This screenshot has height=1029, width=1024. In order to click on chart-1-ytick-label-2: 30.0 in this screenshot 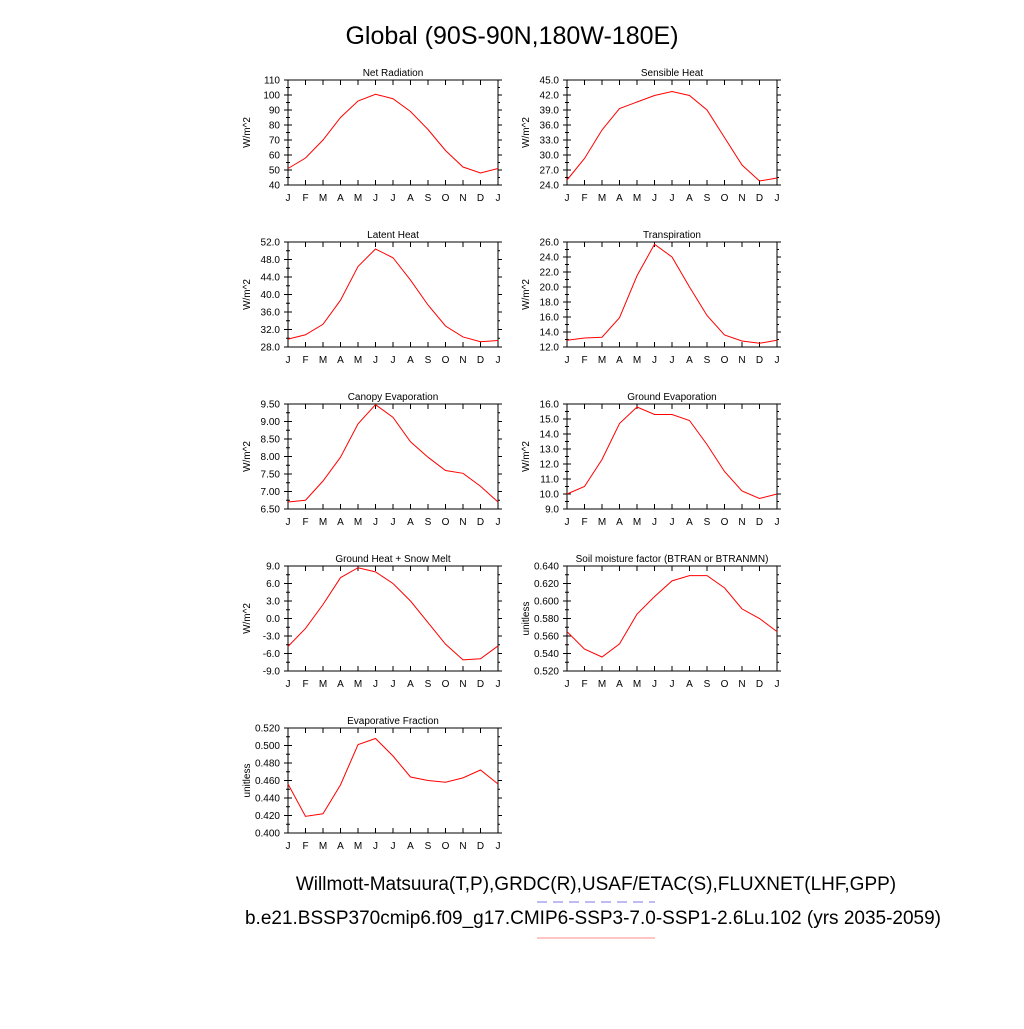, I will do `click(550, 156)`.